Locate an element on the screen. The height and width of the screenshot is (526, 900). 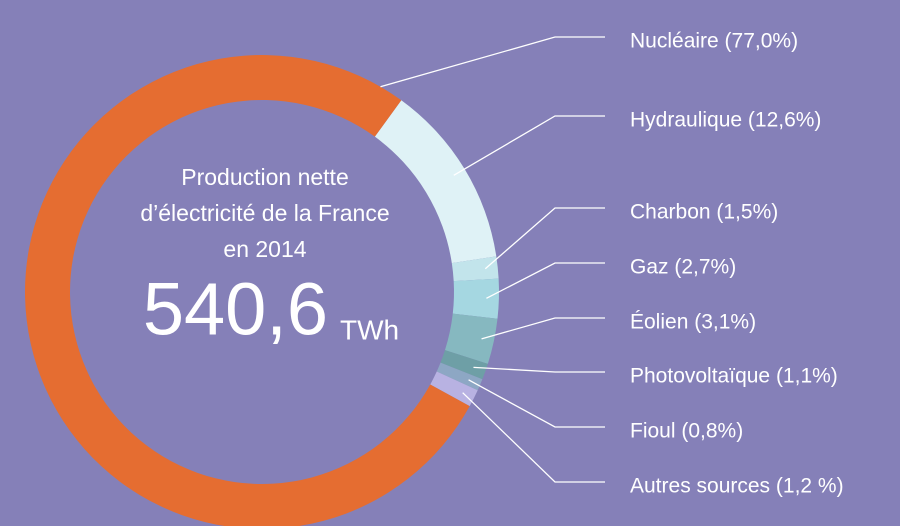
legend-label: Nucléaire (77,0%) is located at coordinates (714, 41).